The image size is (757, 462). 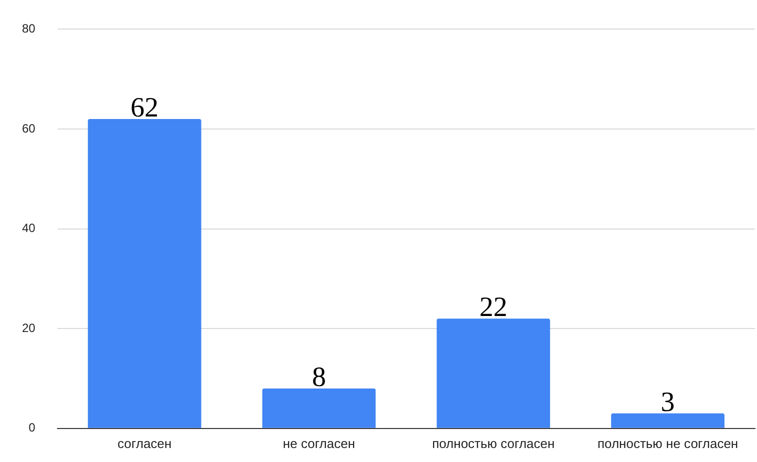 I want to click on data-label: 62, so click(x=144, y=108).